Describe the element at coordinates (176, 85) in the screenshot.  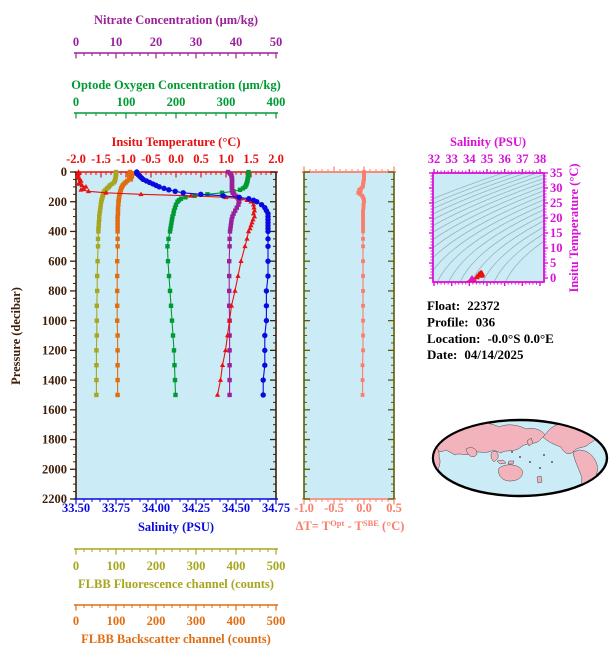
I see `oxygen-axis-title: Optode Oxygen Concentration (μm/kg)` at that location.